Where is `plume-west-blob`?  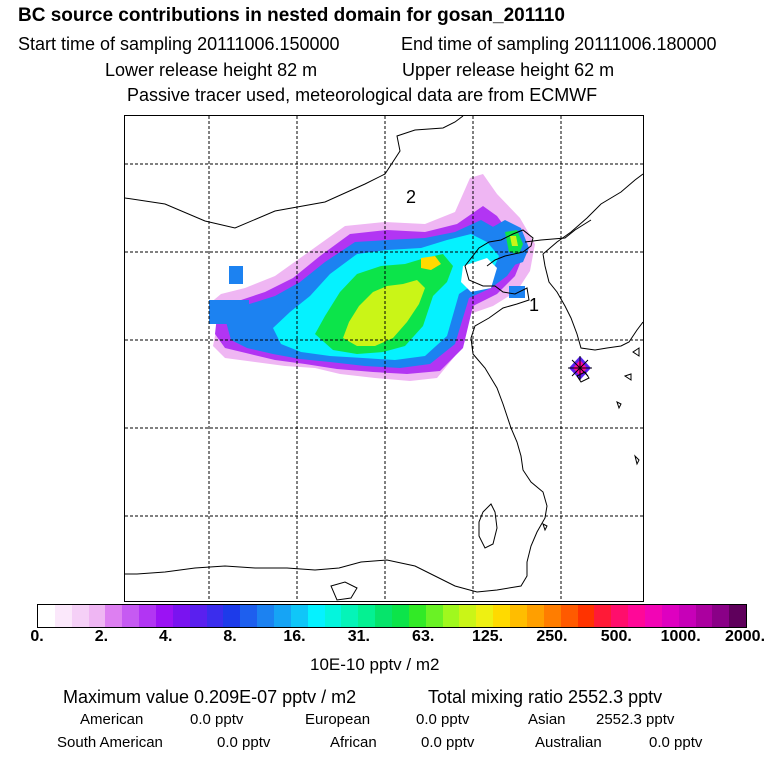 plume-west-blob is located at coordinates (236, 275).